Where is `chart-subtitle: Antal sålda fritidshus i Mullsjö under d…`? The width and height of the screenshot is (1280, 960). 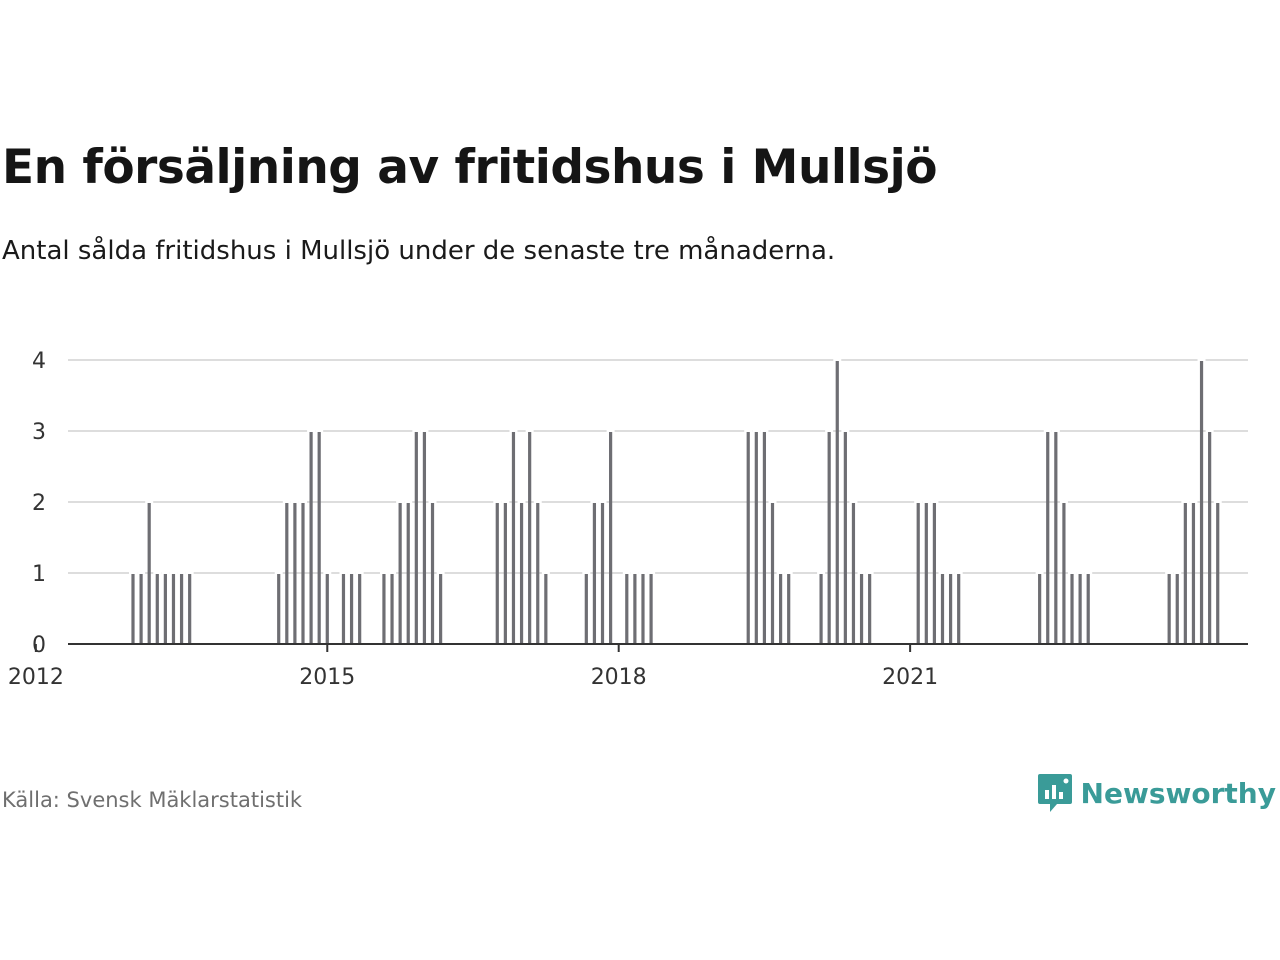 chart-subtitle: Antal sålda fritidshus i Mullsjö under d… is located at coordinates (419, 251).